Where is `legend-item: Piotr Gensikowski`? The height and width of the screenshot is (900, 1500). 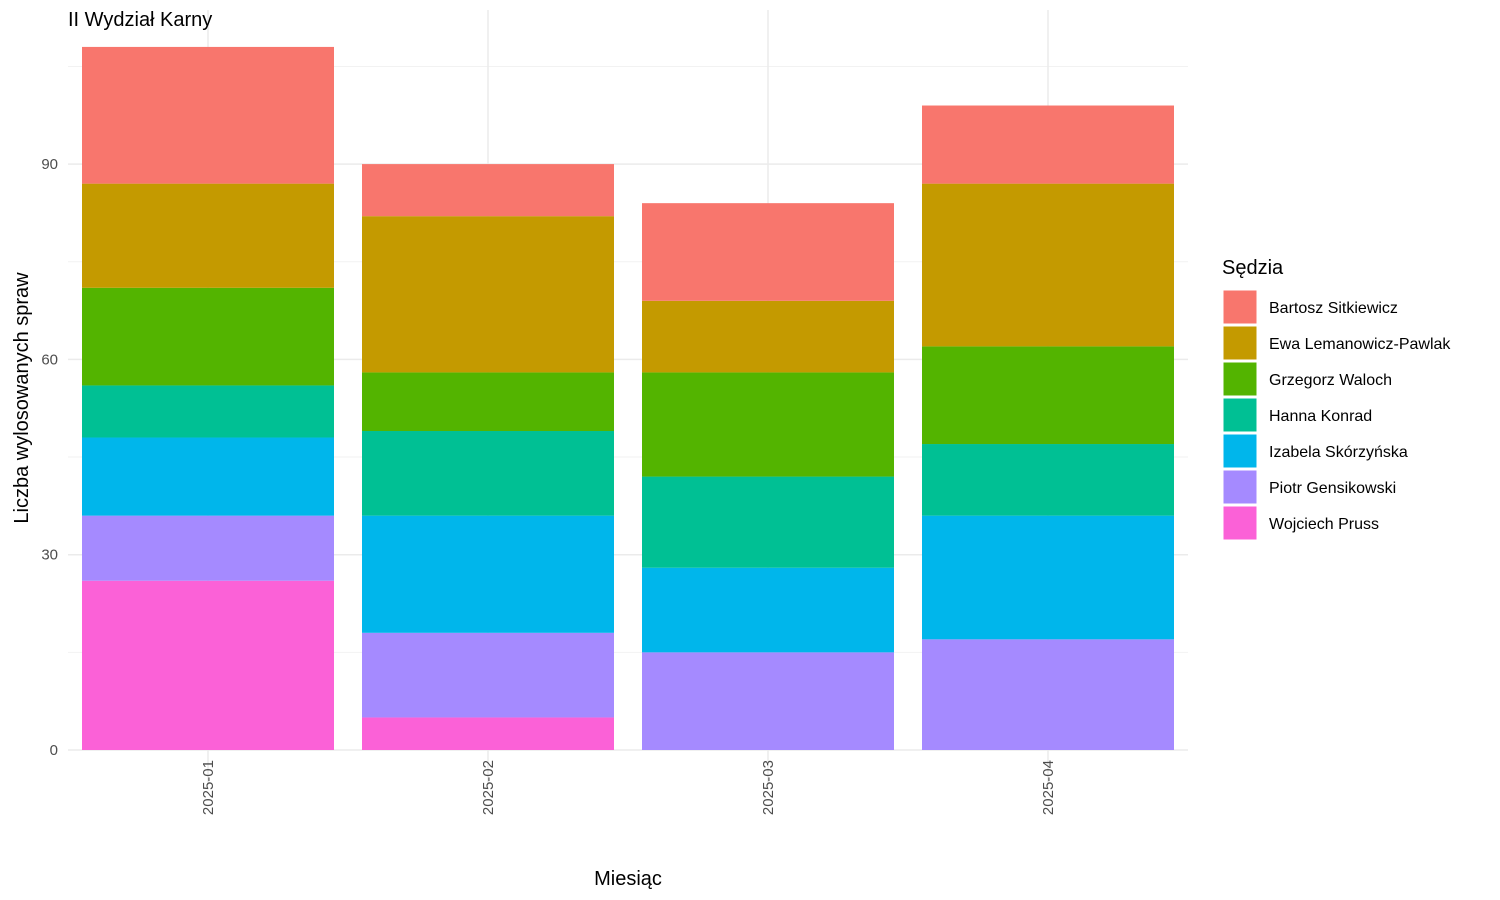
legend-item: Piotr Gensikowski is located at coordinates (1309, 487).